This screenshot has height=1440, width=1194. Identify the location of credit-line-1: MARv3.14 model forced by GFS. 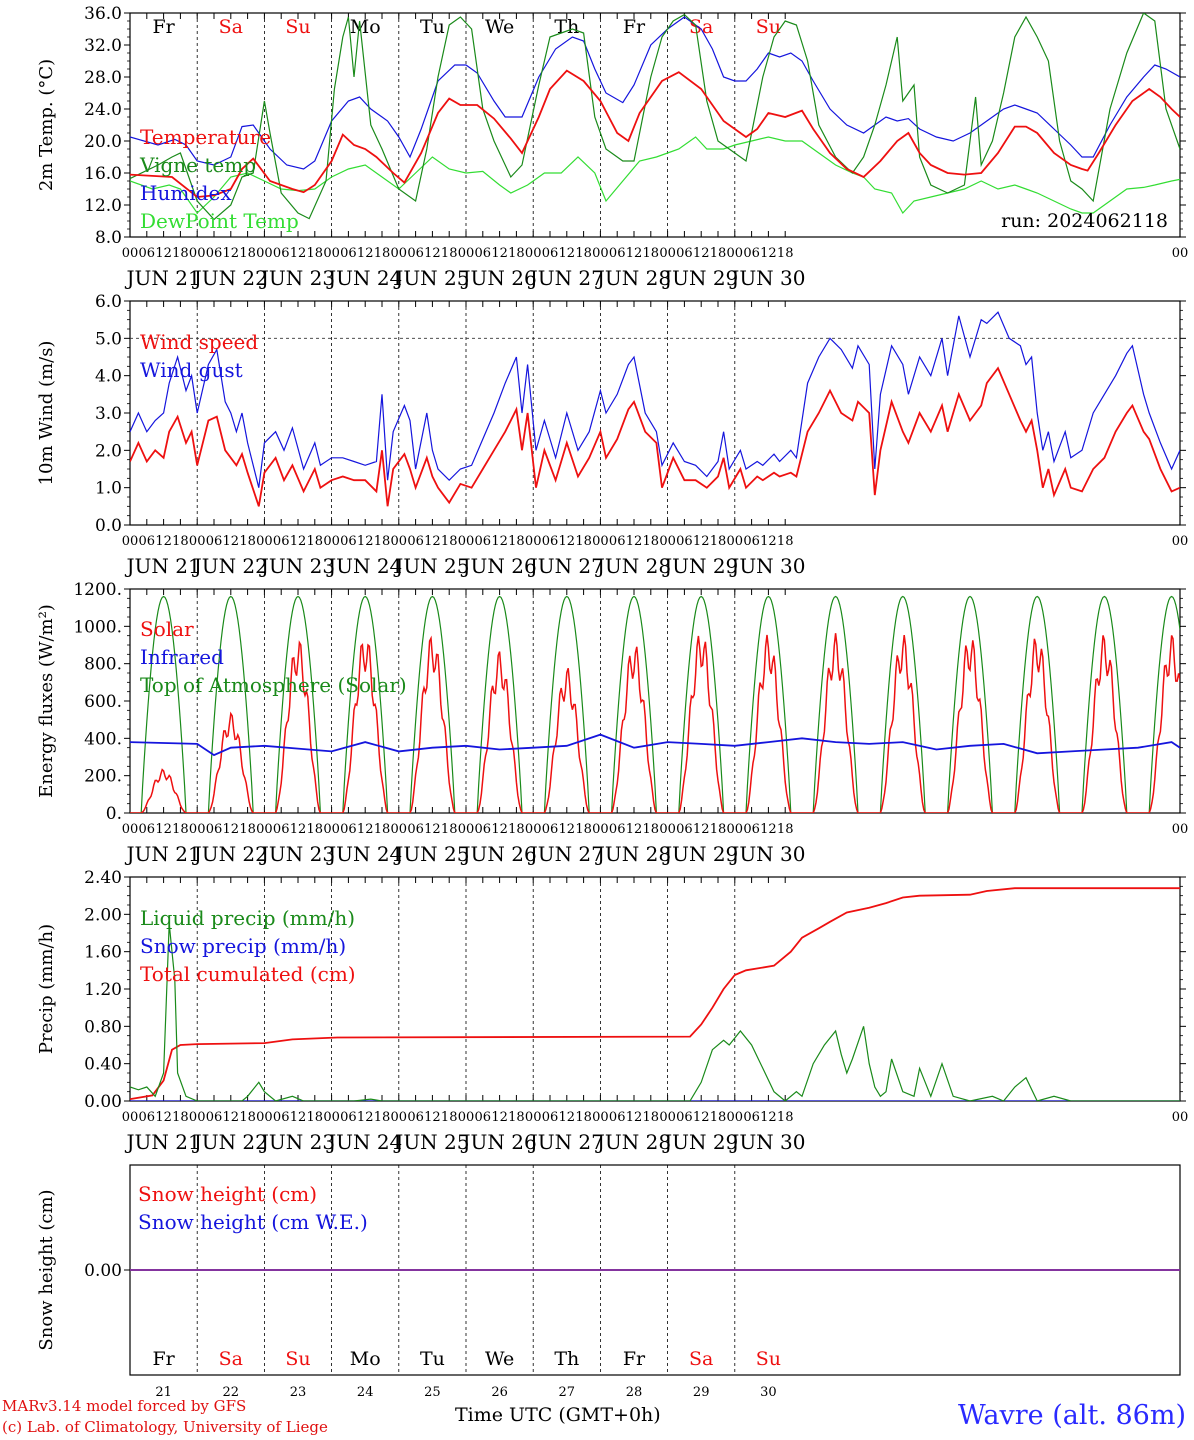
(124, 1406).